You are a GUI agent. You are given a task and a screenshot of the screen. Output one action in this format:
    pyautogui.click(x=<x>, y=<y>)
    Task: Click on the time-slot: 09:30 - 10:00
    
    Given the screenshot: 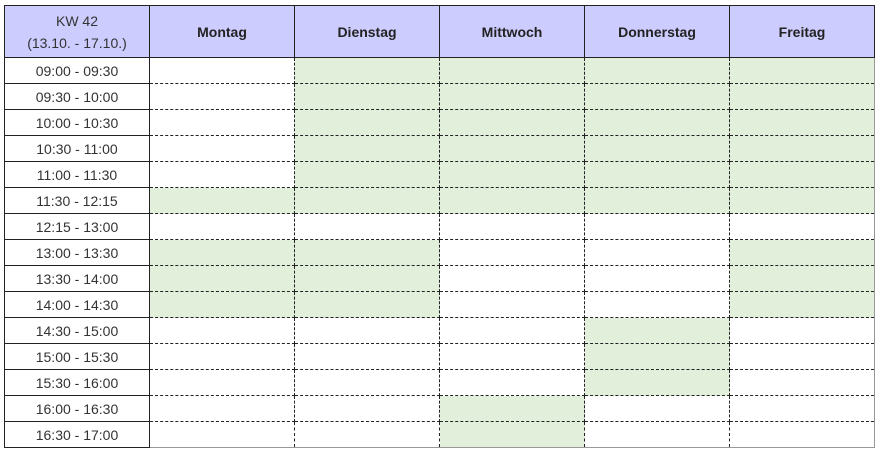 What is the action you would take?
    pyautogui.click(x=77, y=96)
    